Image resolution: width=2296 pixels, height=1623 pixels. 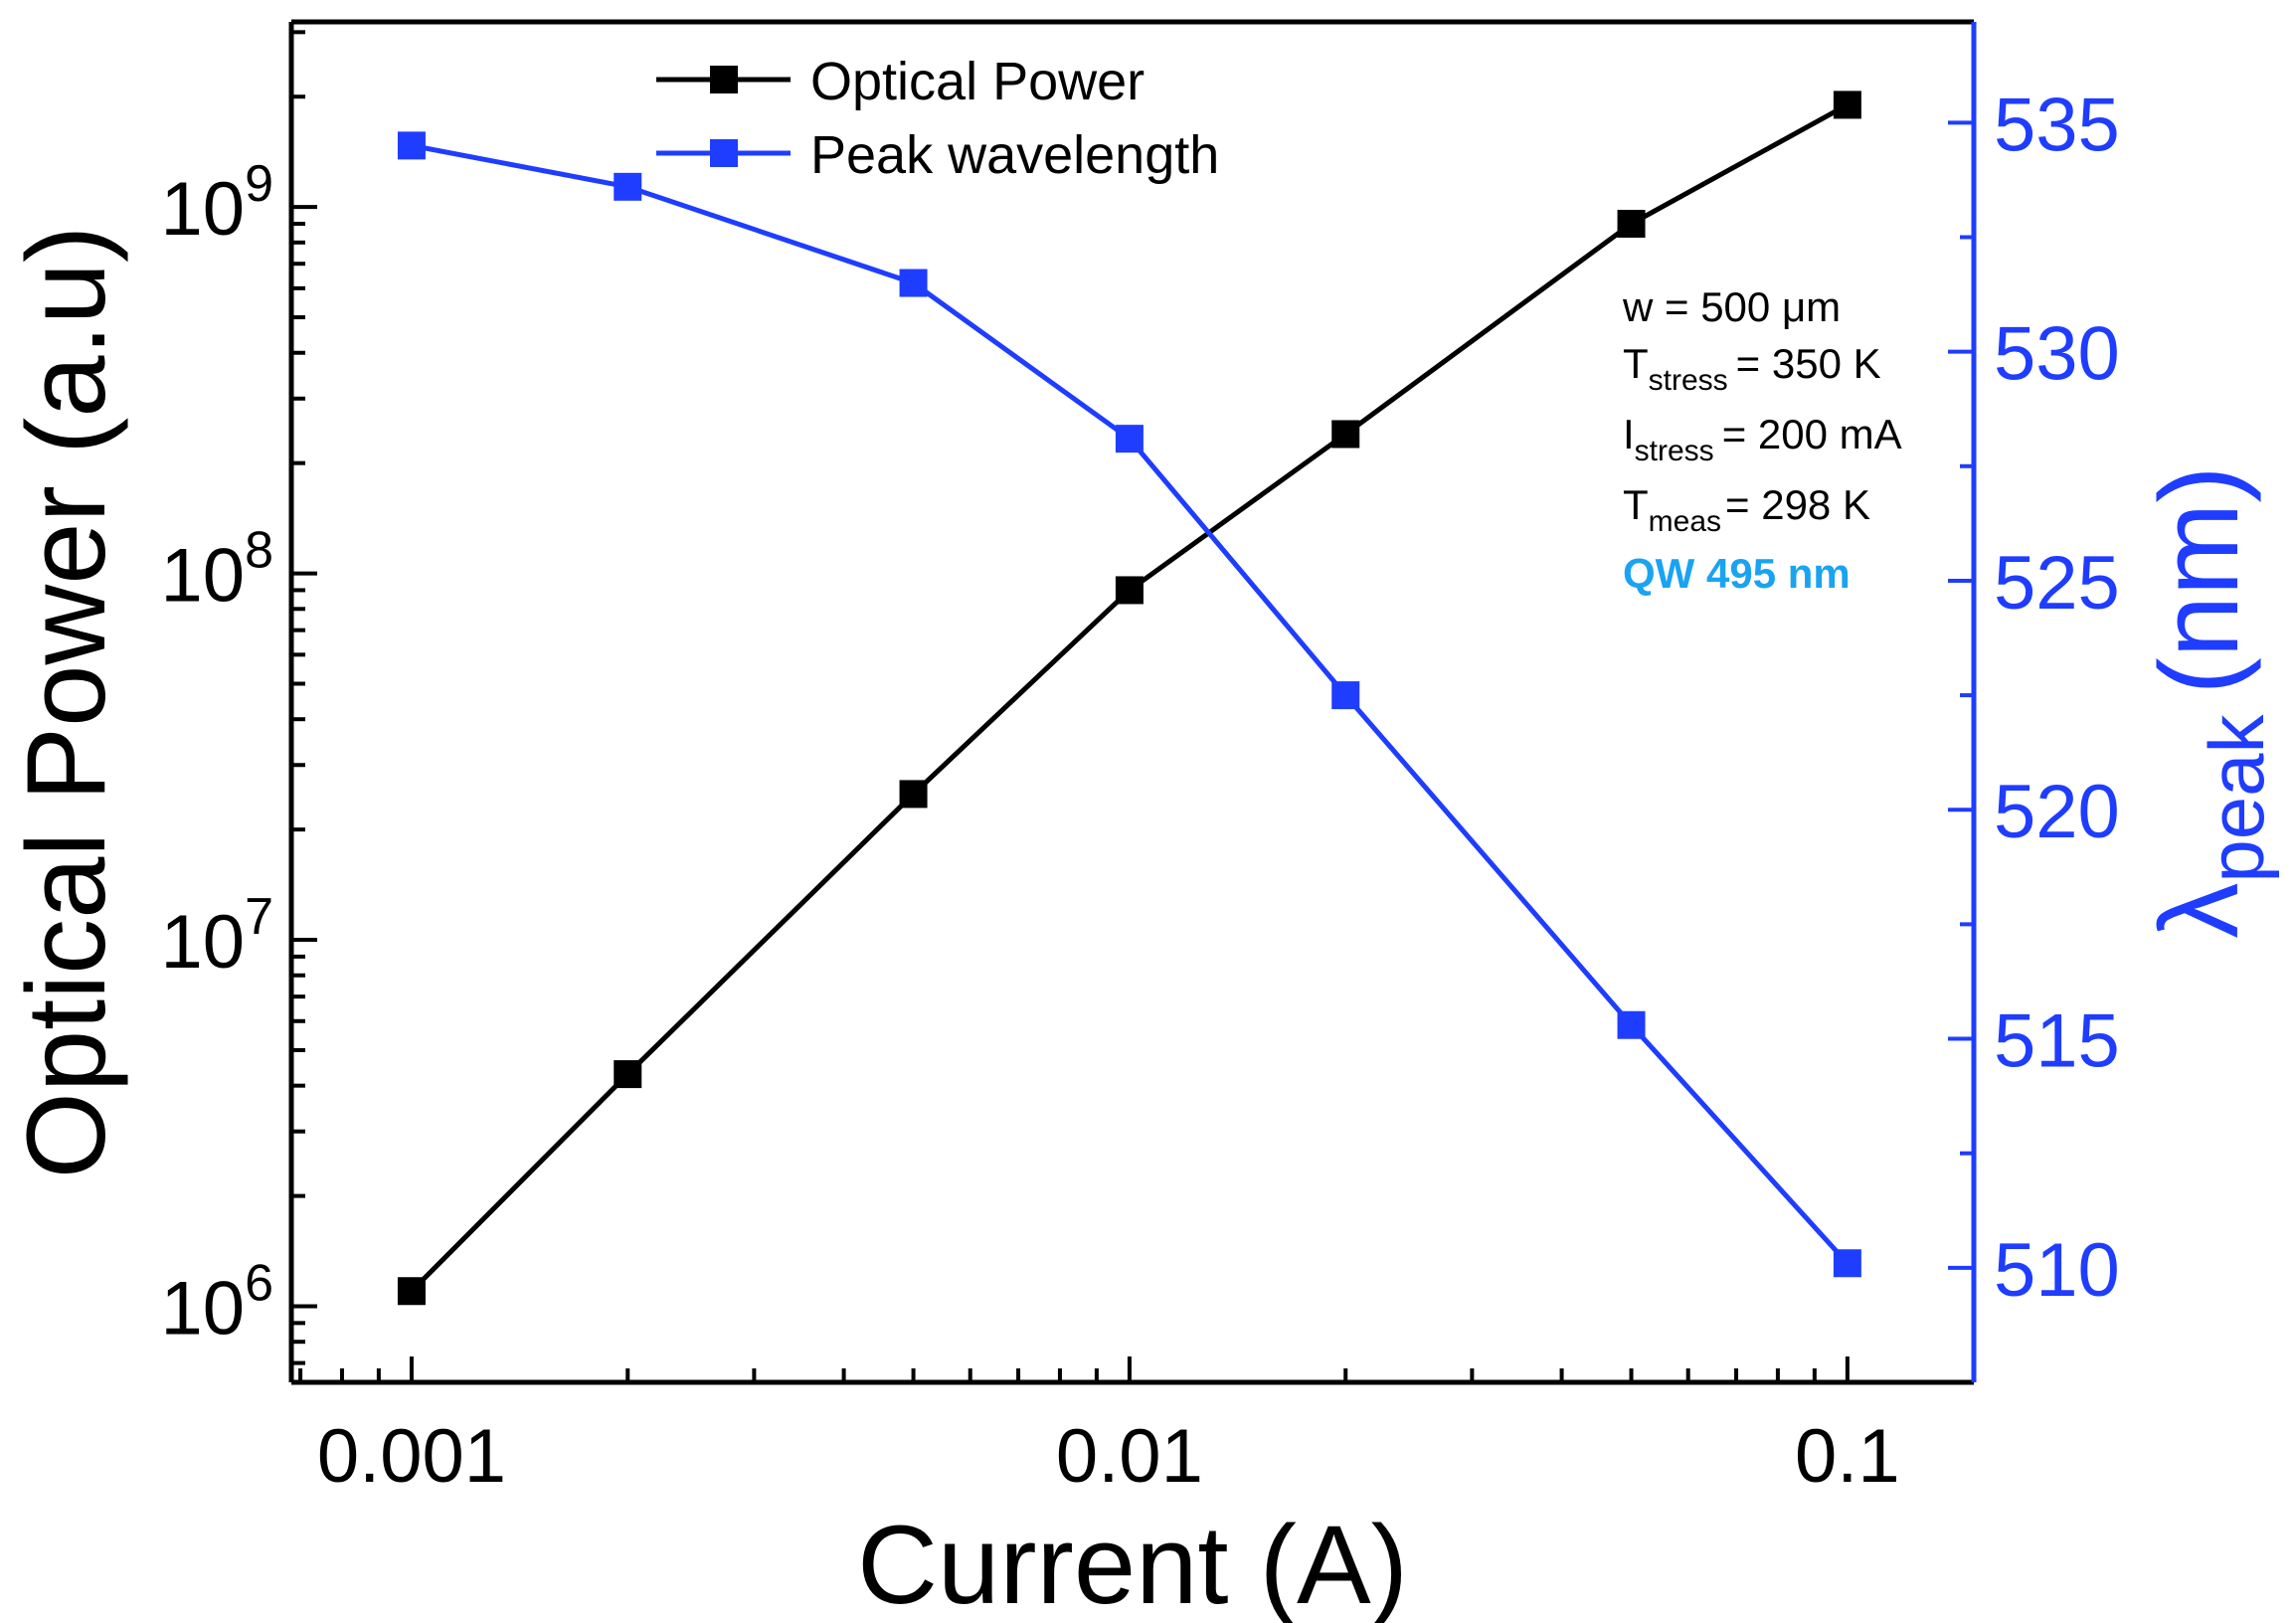 What do you see at coordinates (1132, 1563) in the screenshot?
I see `x-axis-title: Current (A)` at bounding box center [1132, 1563].